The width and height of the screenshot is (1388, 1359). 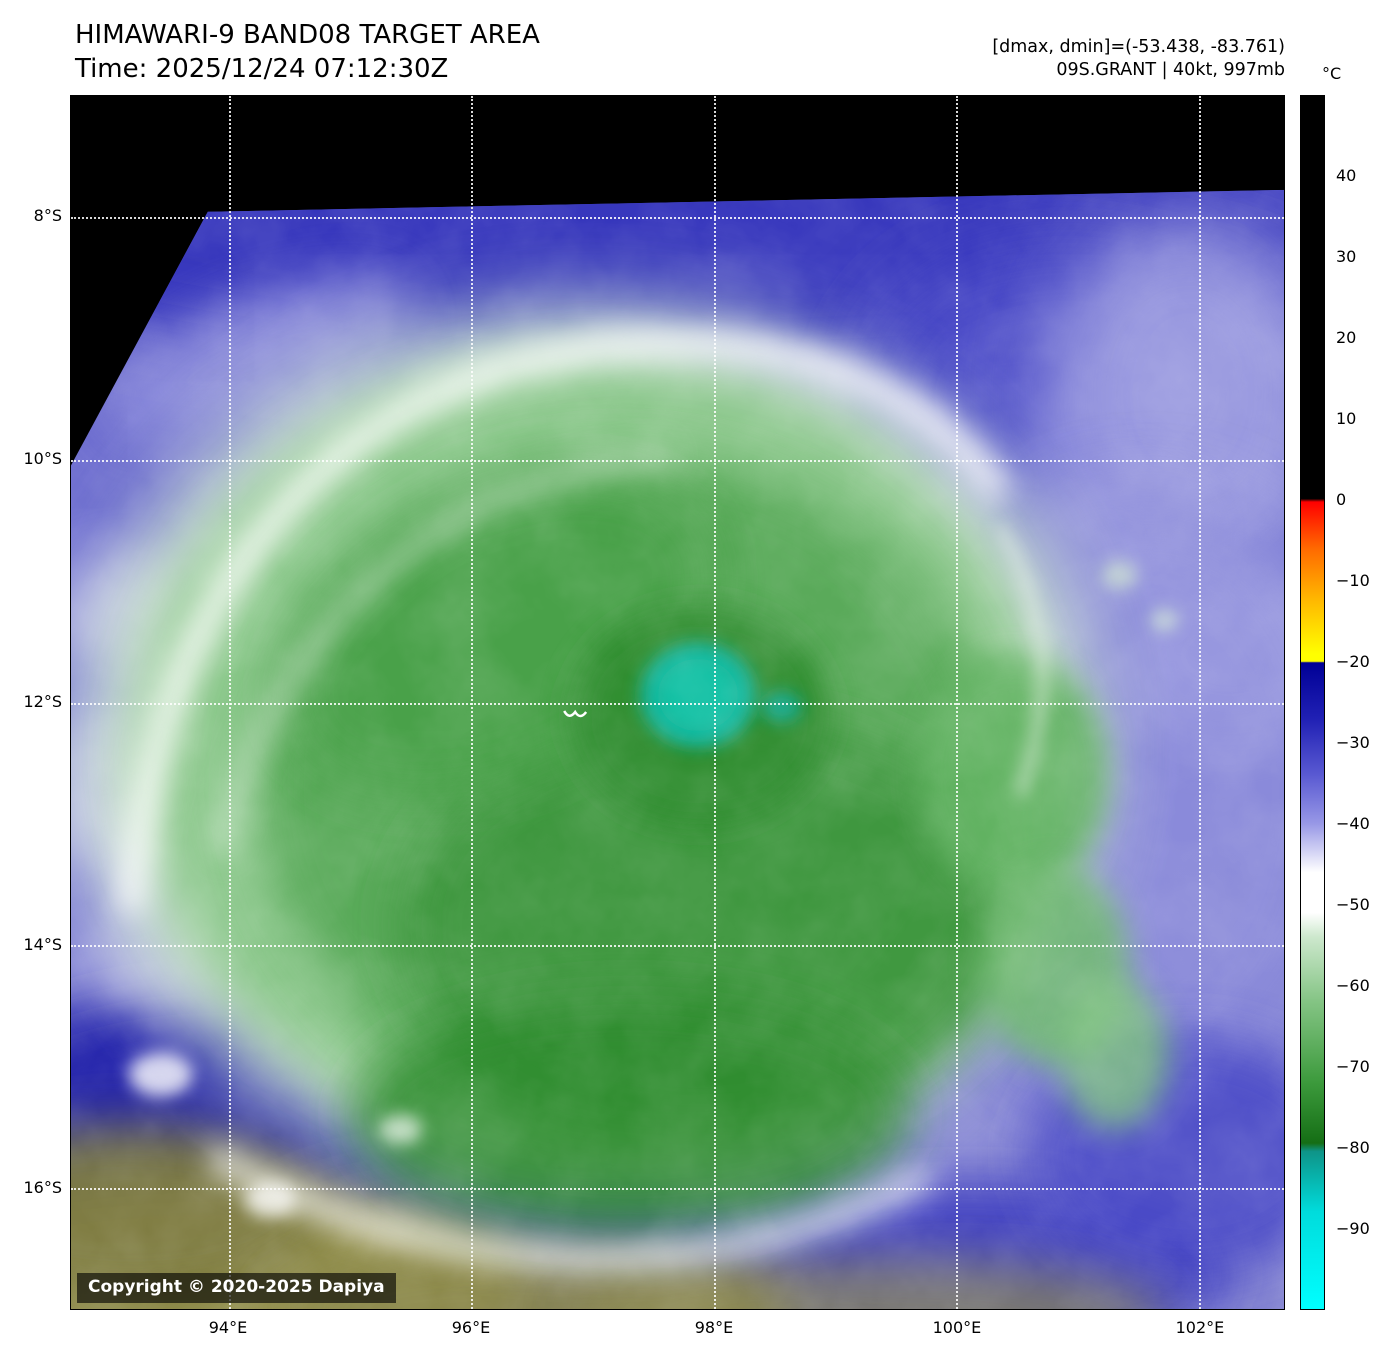 I want to click on lon-tick-label: 94°E, so click(x=228, y=1327).